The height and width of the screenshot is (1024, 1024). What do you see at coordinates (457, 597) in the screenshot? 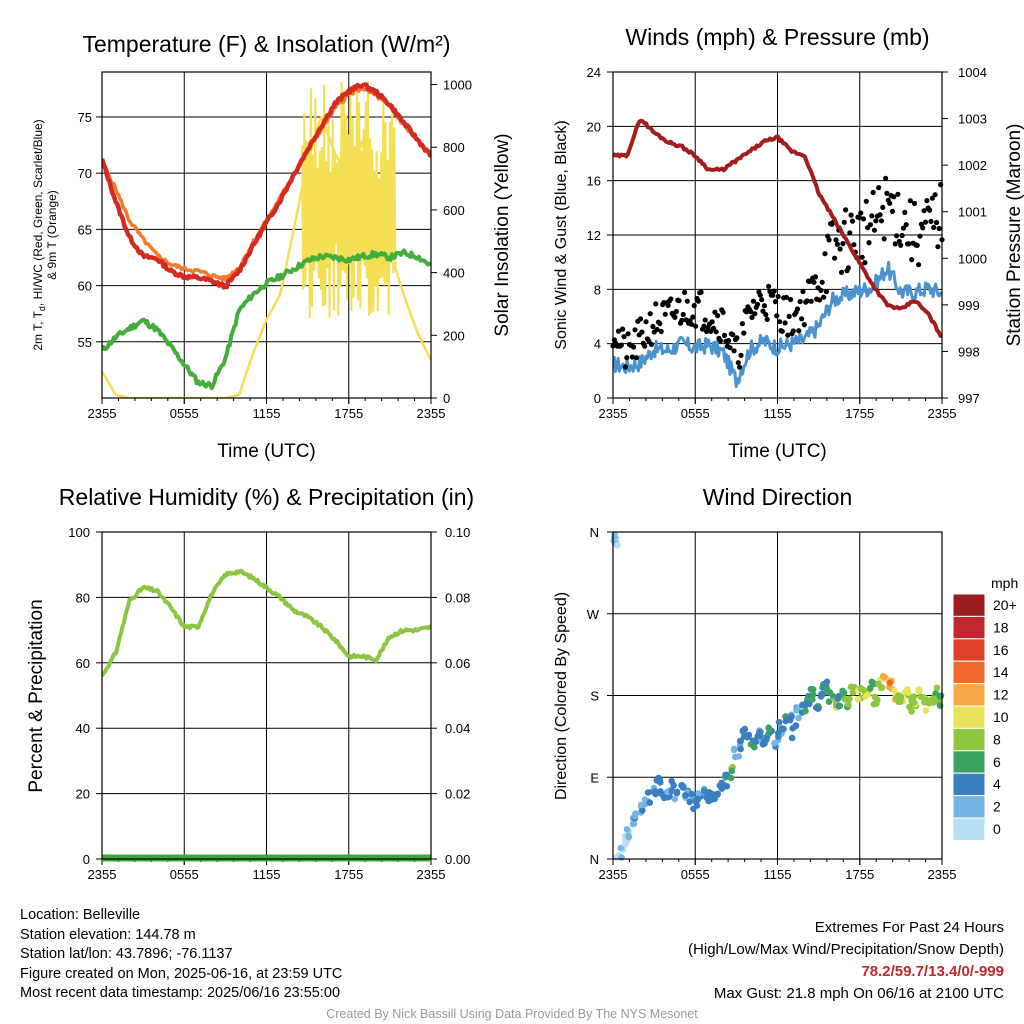
I see `y2-tick-label: 0.08` at bounding box center [457, 597].